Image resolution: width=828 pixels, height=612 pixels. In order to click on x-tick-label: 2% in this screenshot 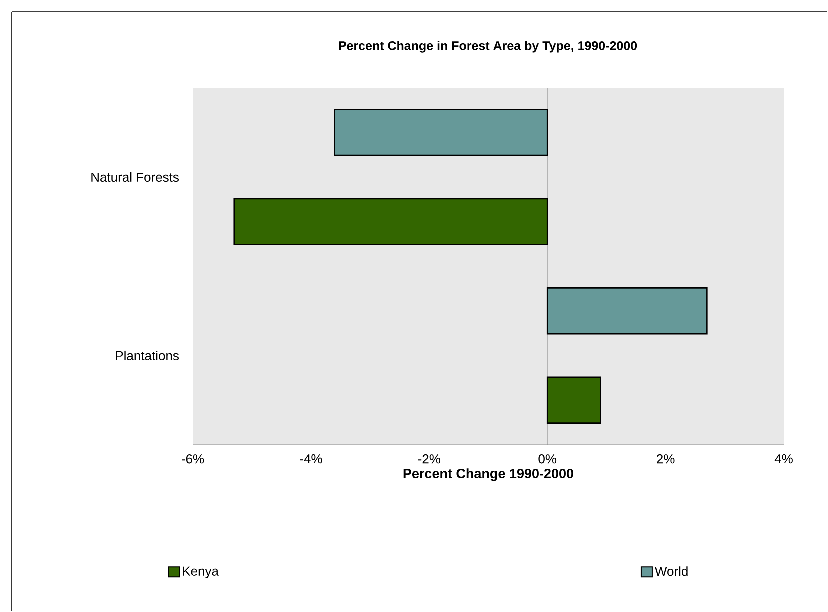, I will do `click(666, 459)`.